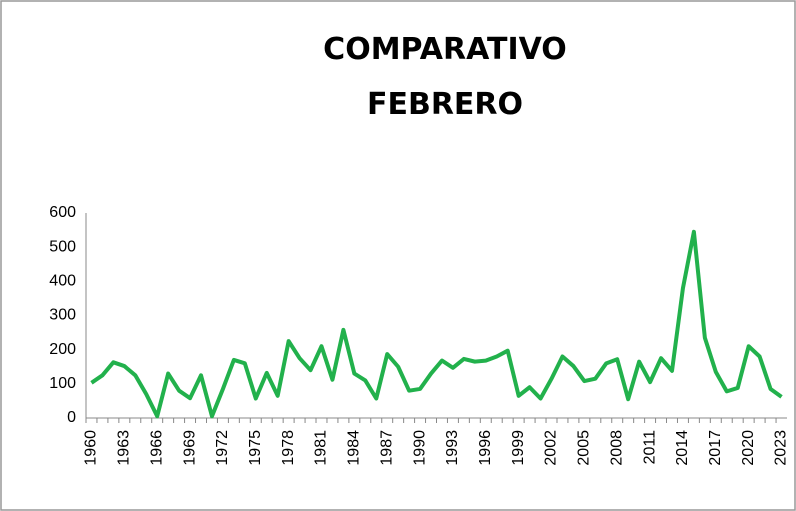  What do you see at coordinates (62, 246) in the screenshot?
I see `y-tick-label: 500` at bounding box center [62, 246].